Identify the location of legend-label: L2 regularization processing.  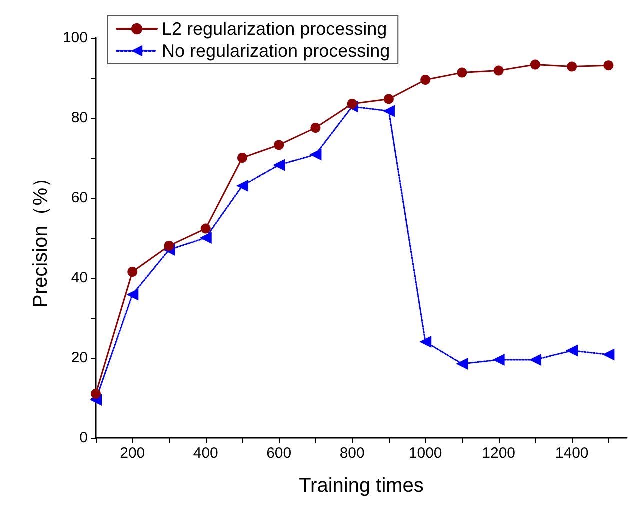
(275, 29).